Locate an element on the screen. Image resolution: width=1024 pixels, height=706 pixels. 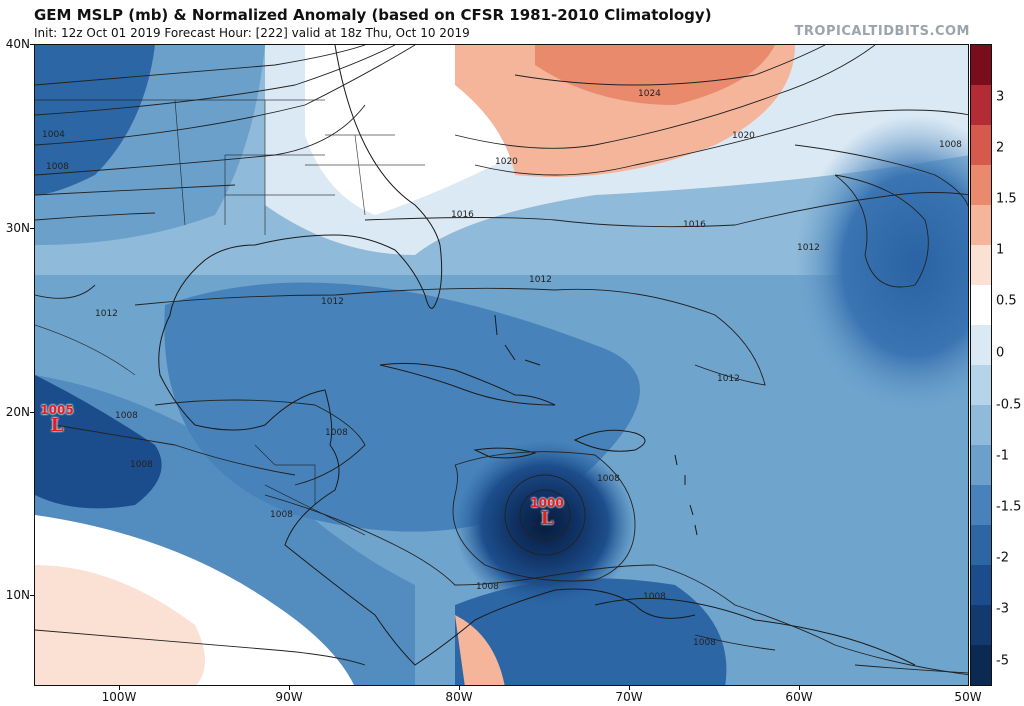
lon-label: 70W is located at coordinates (629, 697).